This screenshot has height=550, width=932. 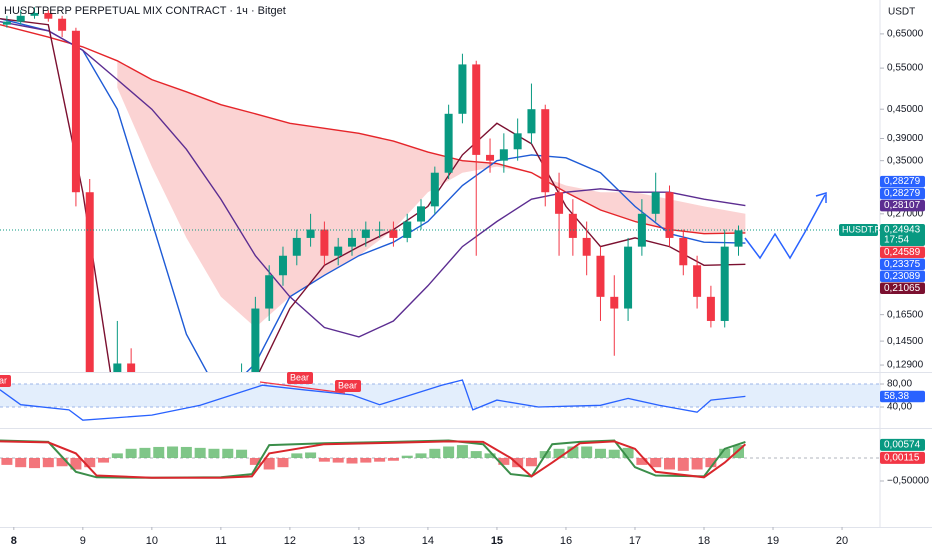 What do you see at coordinates (905, 341) in the screenshot?
I see `y-tick-label: 0,14500` at bounding box center [905, 341].